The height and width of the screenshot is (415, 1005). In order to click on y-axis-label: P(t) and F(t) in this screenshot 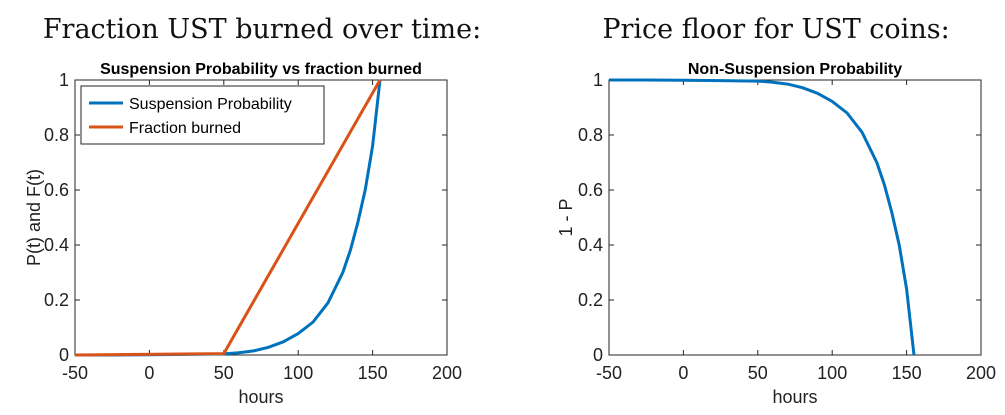, I will do `click(34, 217)`.